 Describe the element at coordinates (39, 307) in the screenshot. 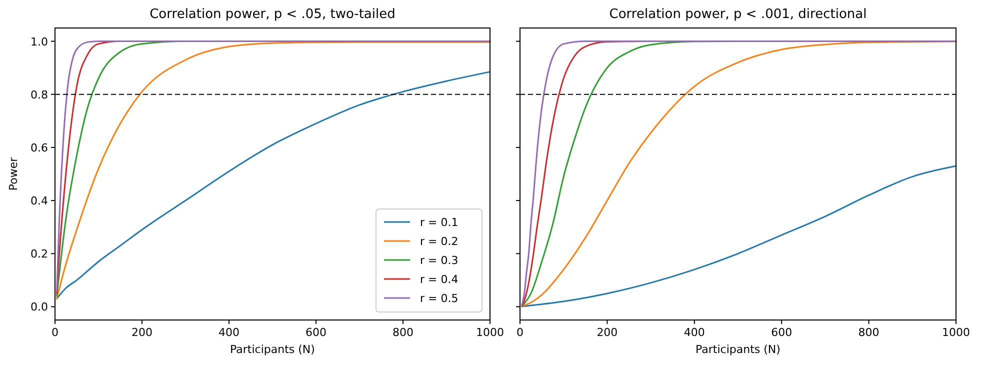

I see `y-tick-label: 0.0` at that location.